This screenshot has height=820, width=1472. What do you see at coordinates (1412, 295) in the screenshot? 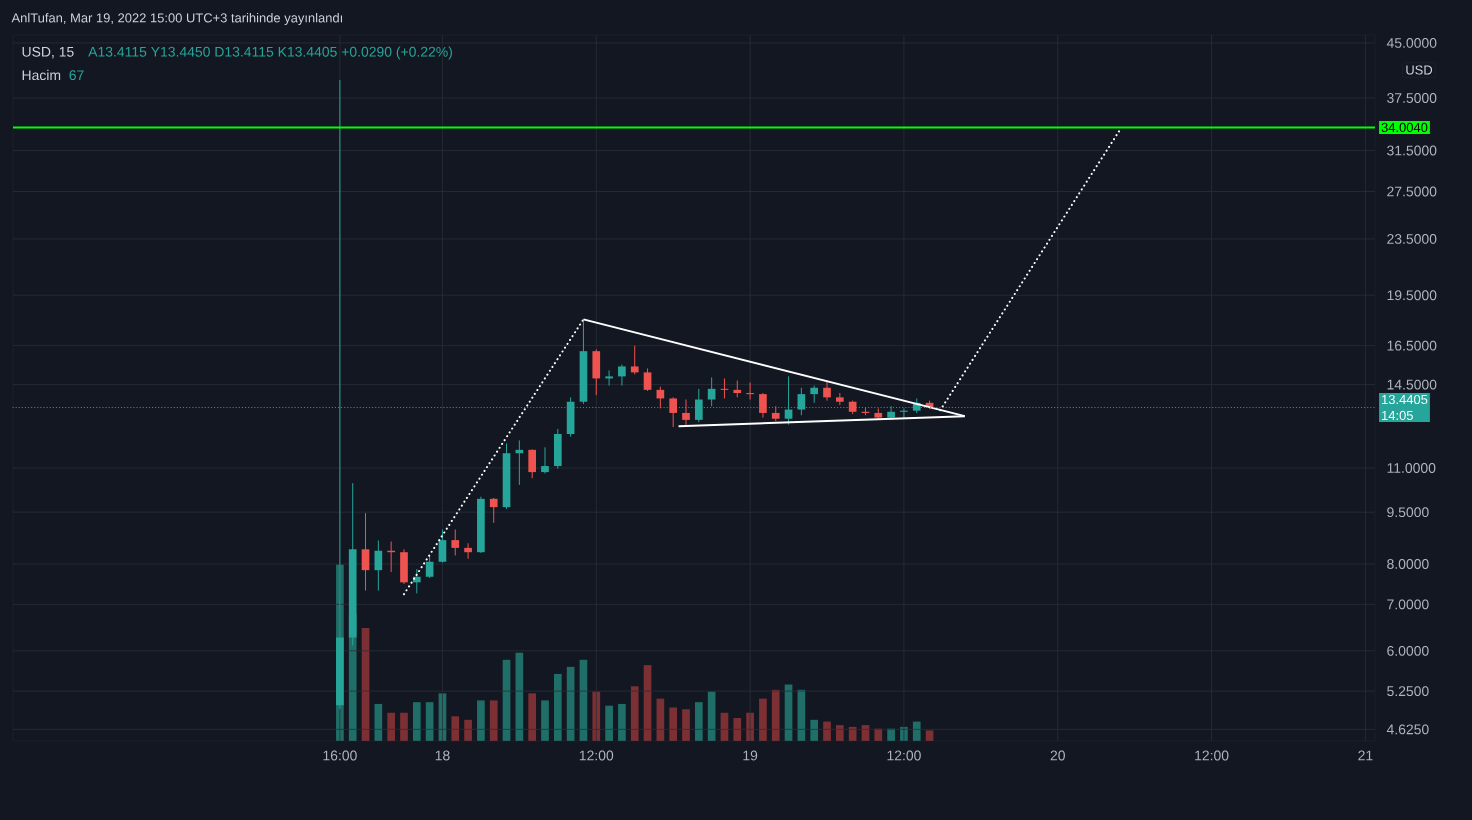
I see `y-tick-label: 19.5000` at bounding box center [1412, 295].